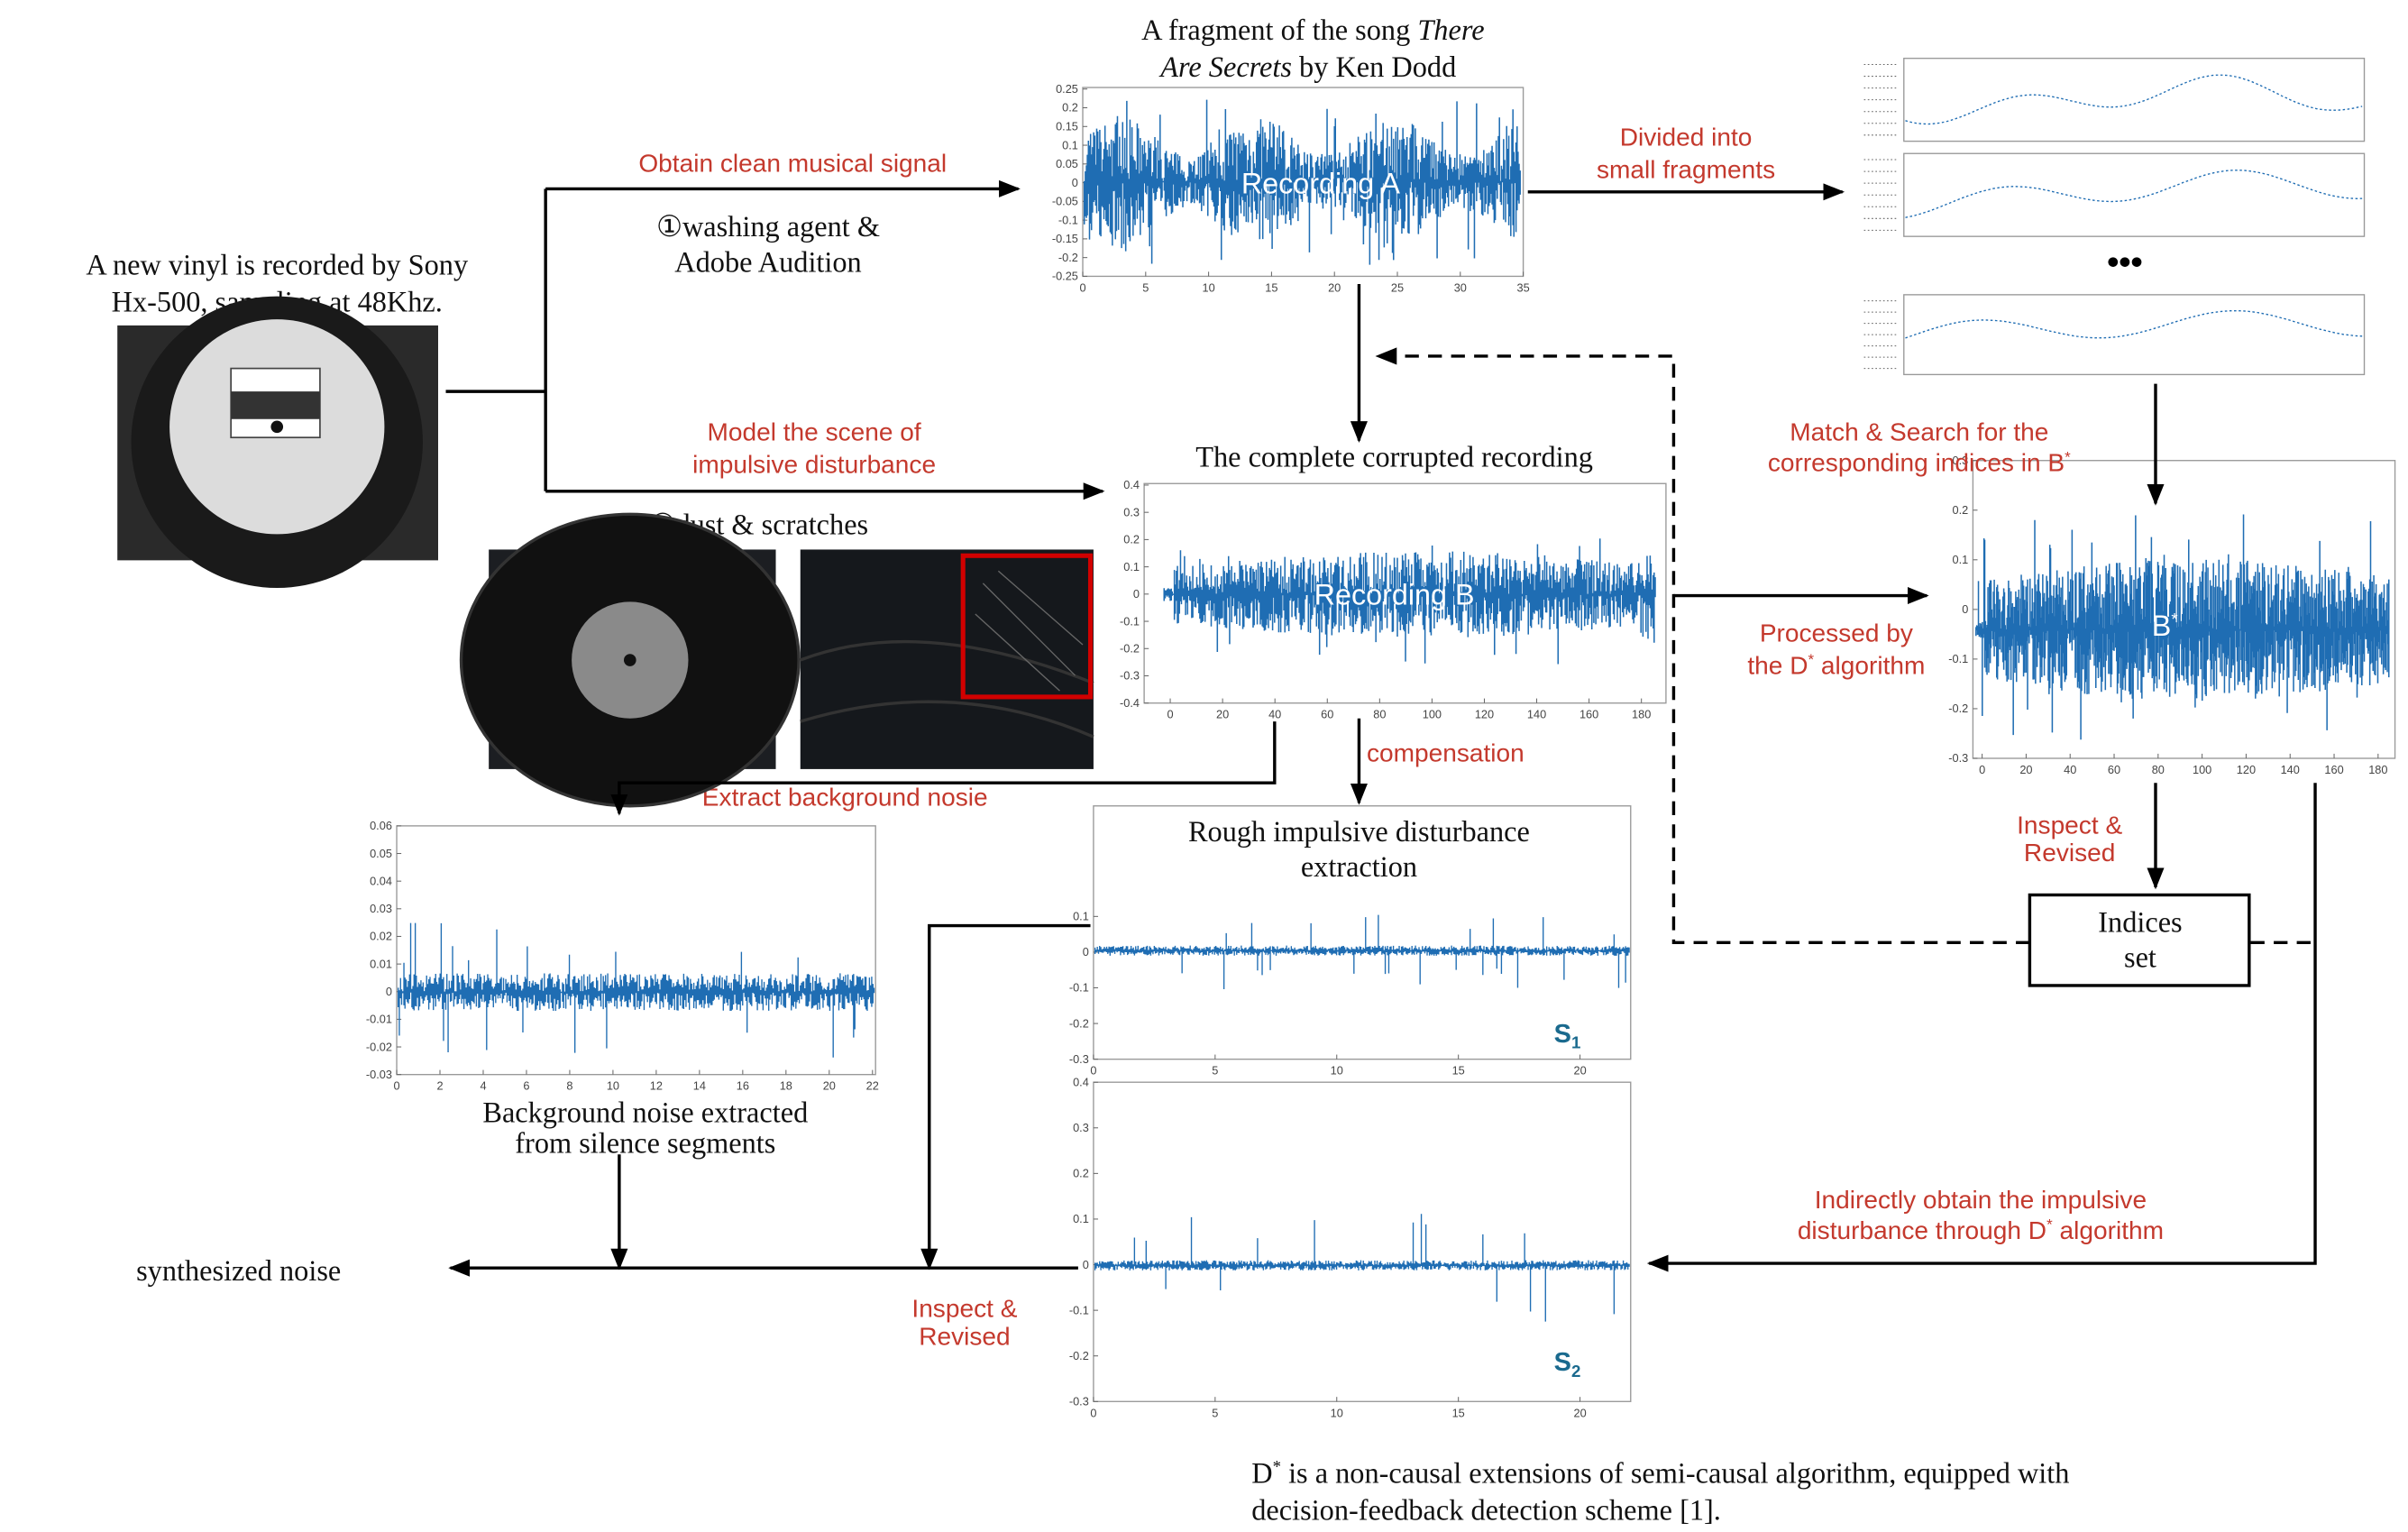  Describe the element at coordinates (526, 1086) in the screenshot. I see `x-tick-label: 6` at that location.